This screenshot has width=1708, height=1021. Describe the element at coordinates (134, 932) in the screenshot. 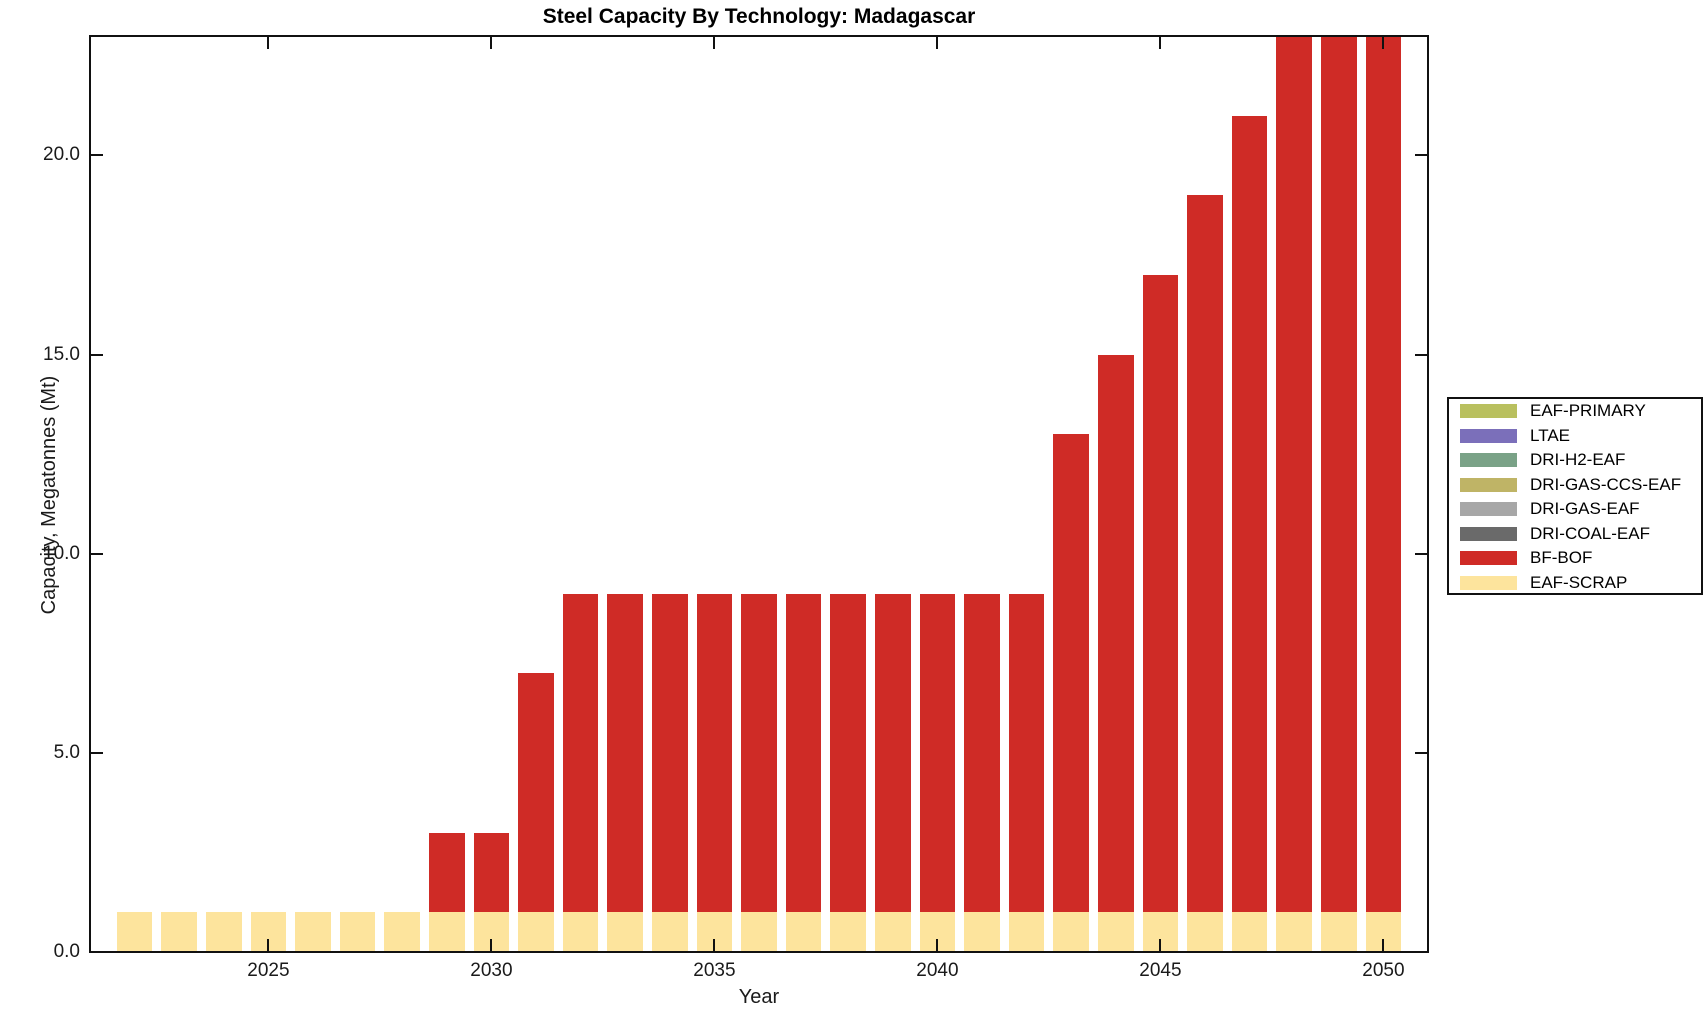

I see `bar-segment-eaf-scrap-2022` at that location.